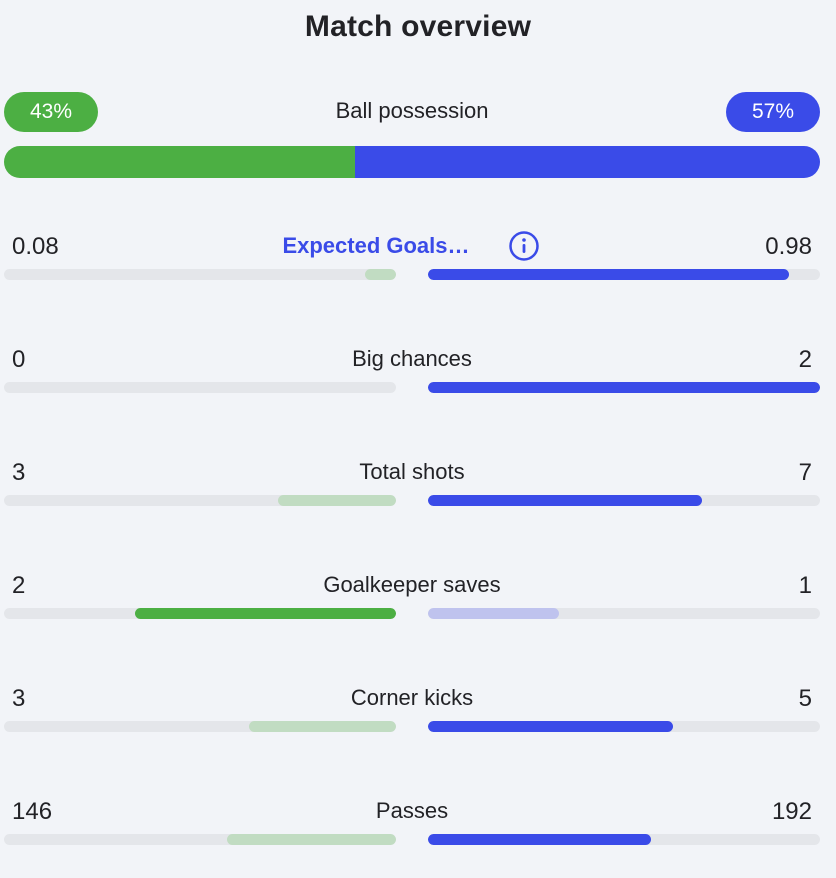  I want to click on stat-away-value: 0.98, so click(788, 246).